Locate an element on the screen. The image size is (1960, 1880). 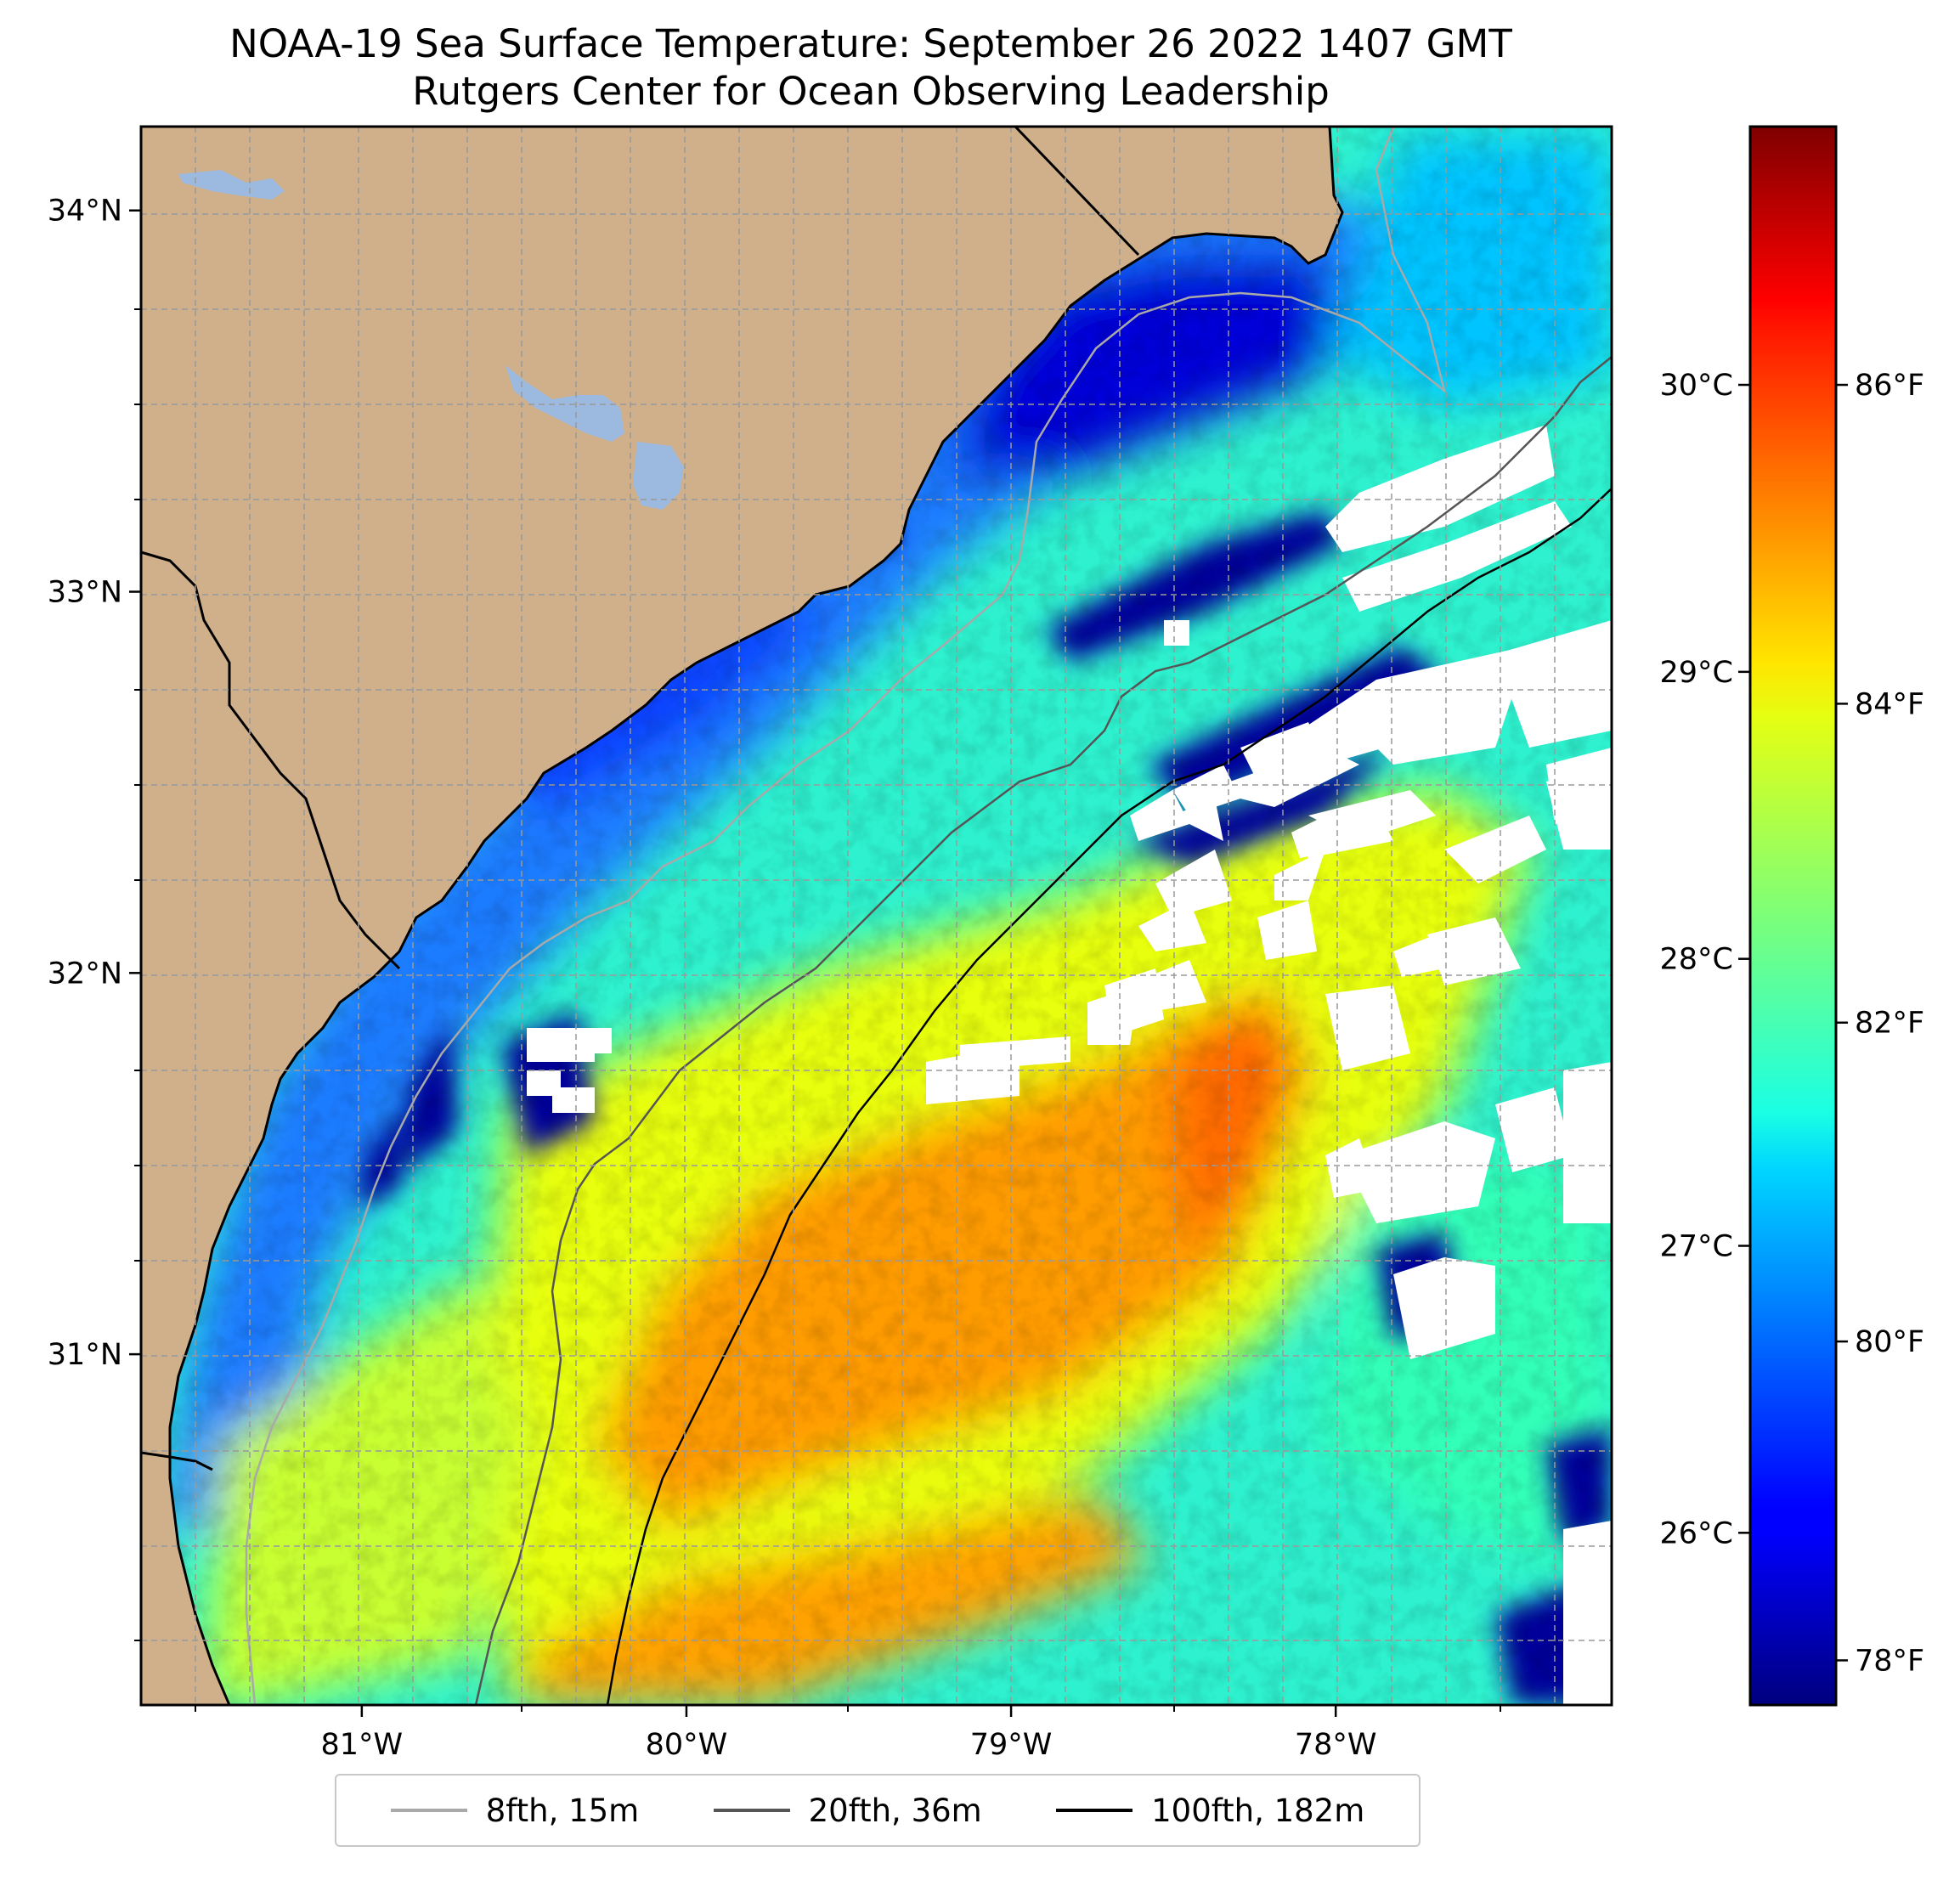
colorbar-celsius-ticks: 26°C 27°C 28°C 29°C 30°C is located at coordinates (1705, 960).